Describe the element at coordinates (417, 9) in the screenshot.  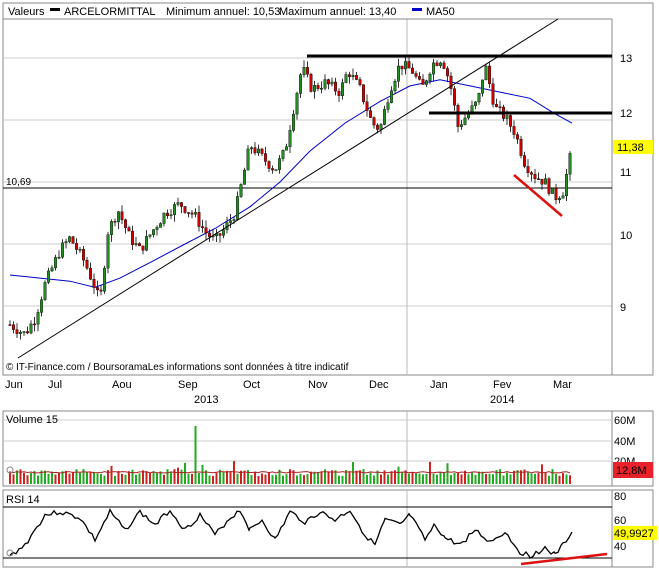
I see `ma-legend-swatch` at that location.